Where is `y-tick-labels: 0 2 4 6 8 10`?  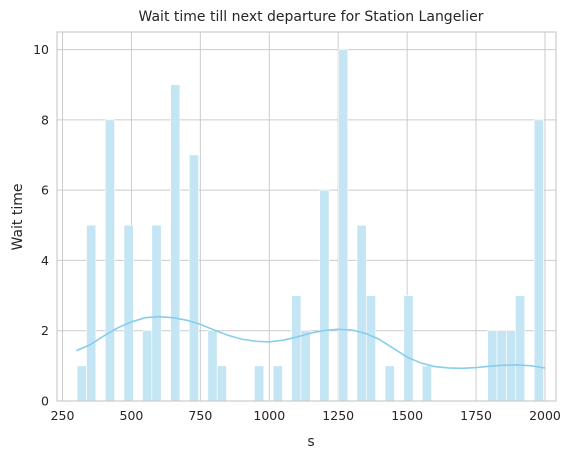 y-tick-labels: 0 2 4 6 8 10 is located at coordinates (41, 225).